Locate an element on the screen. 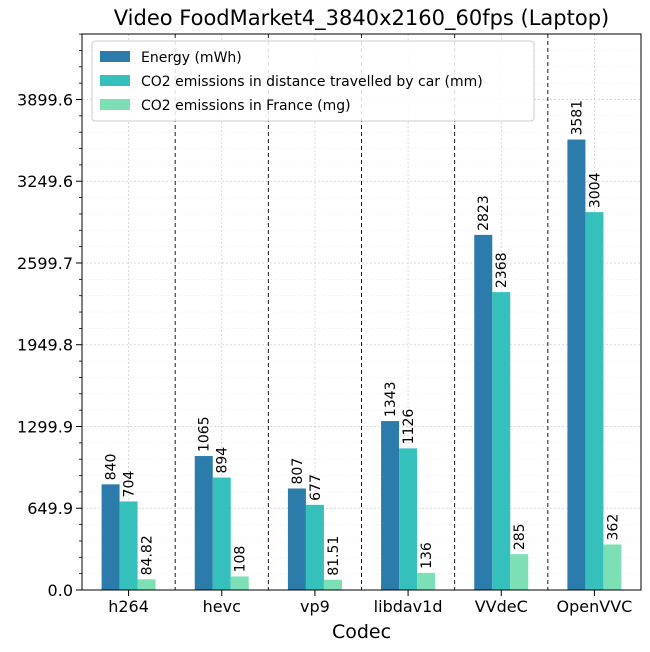  bar-value-label: 2823 is located at coordinates (484, 213).